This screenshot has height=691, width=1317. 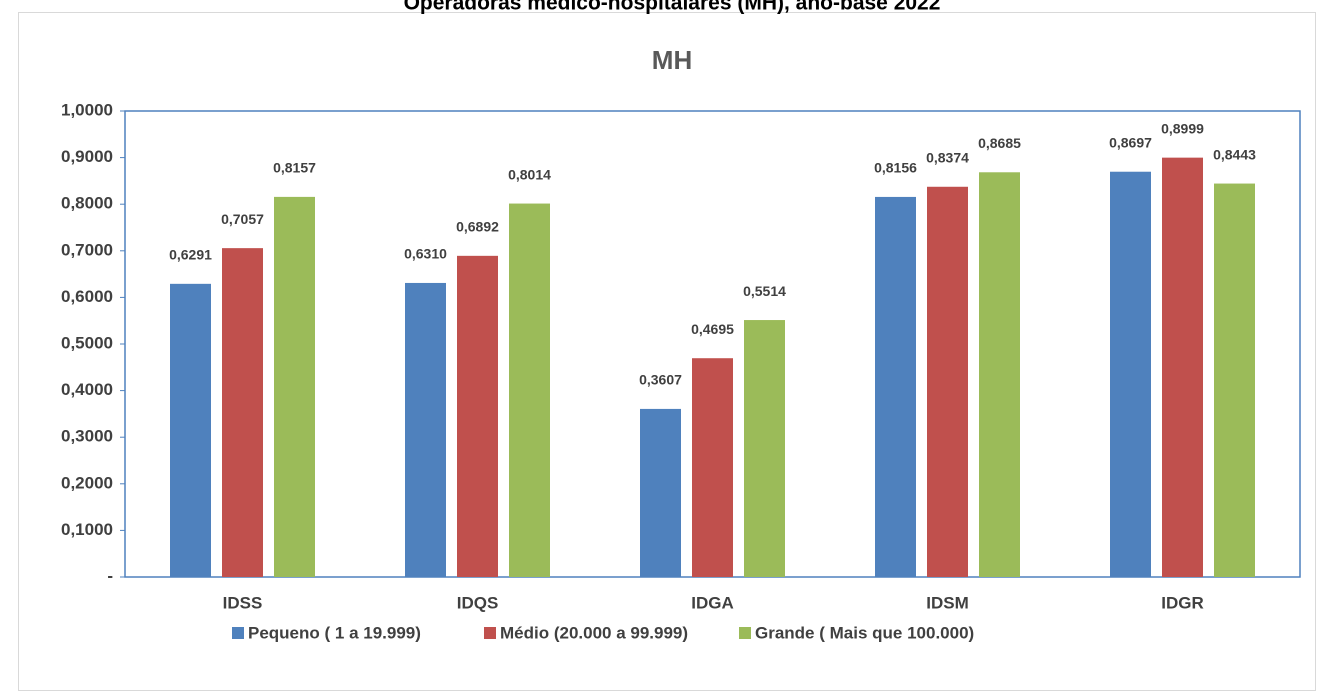 I want to click on y-tick-label: -, so click(x=110, y=575).